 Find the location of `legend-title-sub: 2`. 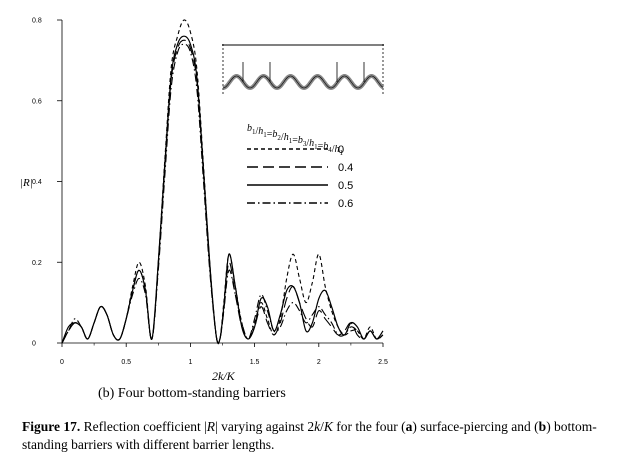

legend-title-sub: 2 is located at coordinates (279, 138).